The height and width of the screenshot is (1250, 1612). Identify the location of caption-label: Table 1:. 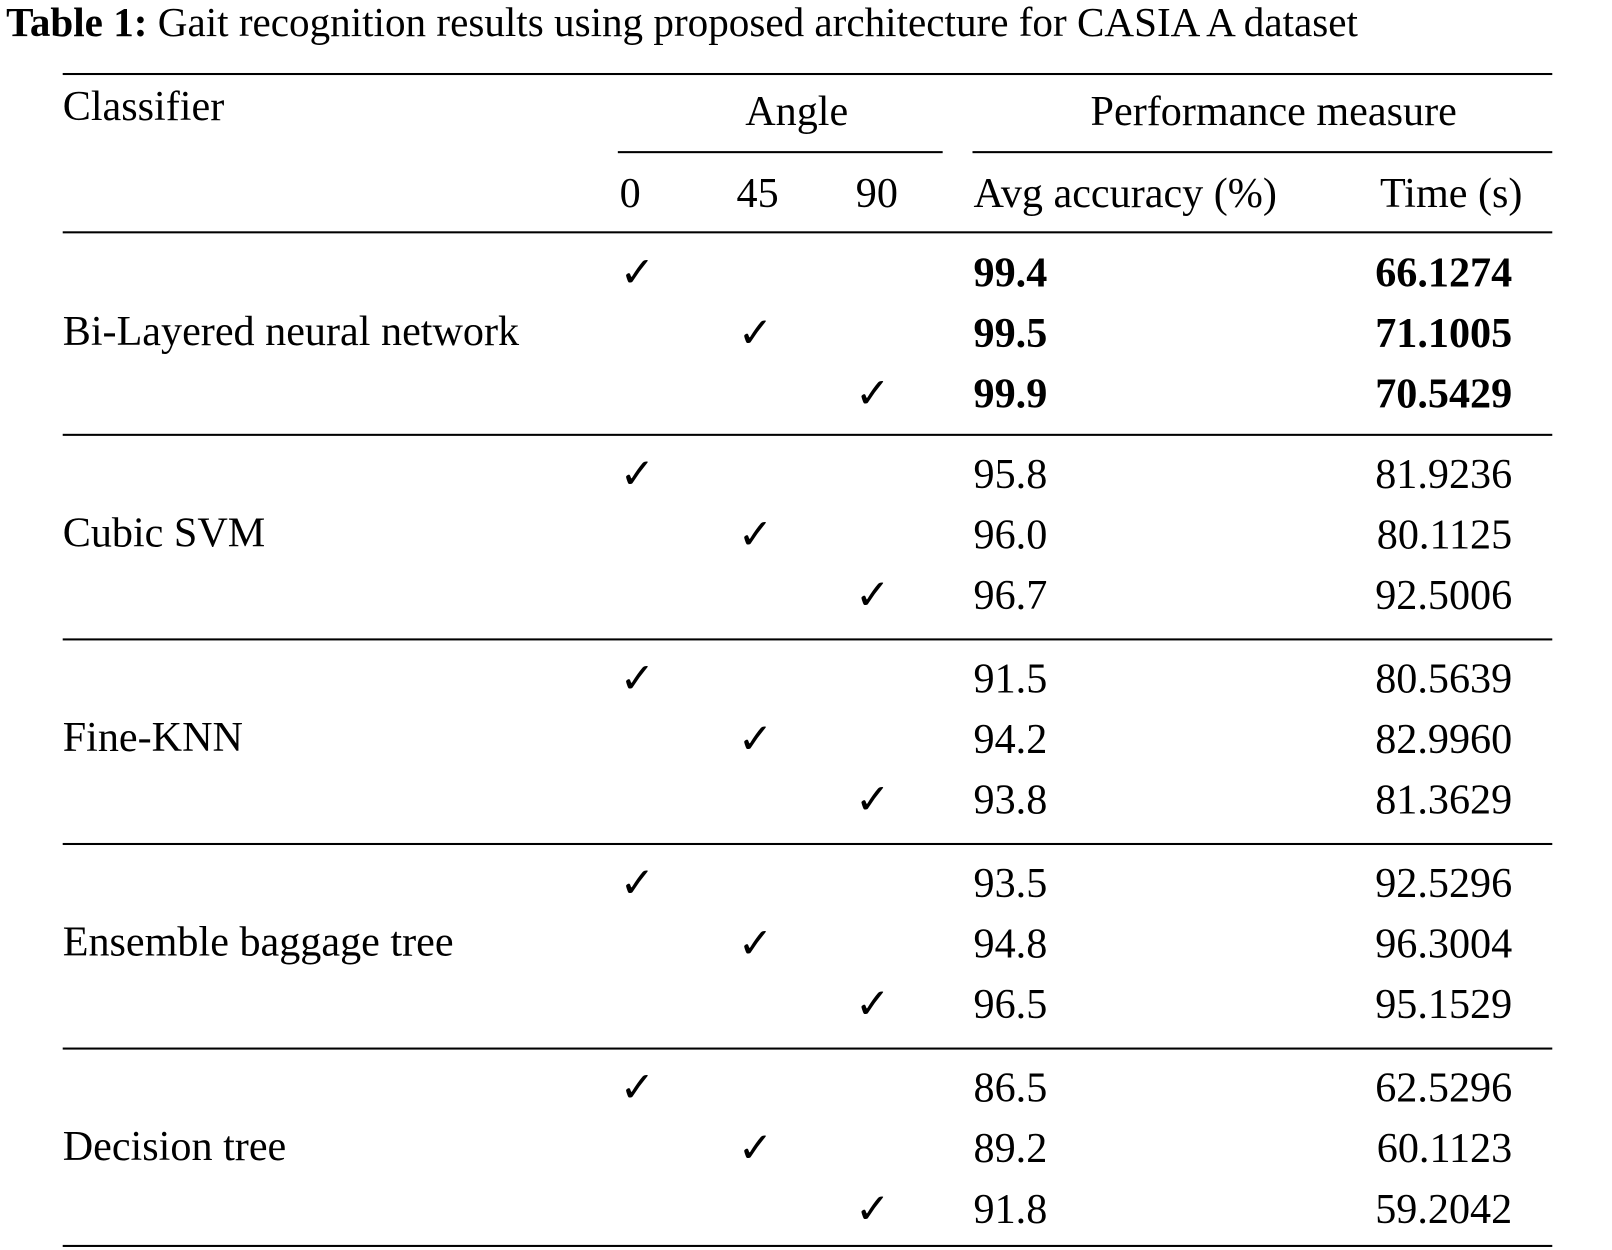
(77, 23).